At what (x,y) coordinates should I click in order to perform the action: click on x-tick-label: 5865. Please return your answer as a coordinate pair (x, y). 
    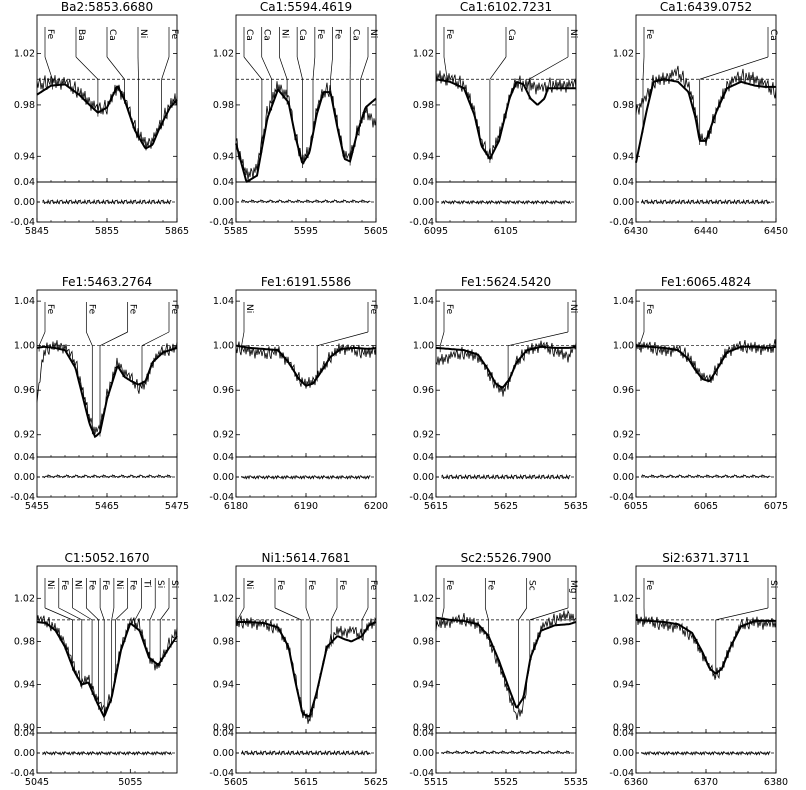
    Looking at the image, I should click on (177, 231).